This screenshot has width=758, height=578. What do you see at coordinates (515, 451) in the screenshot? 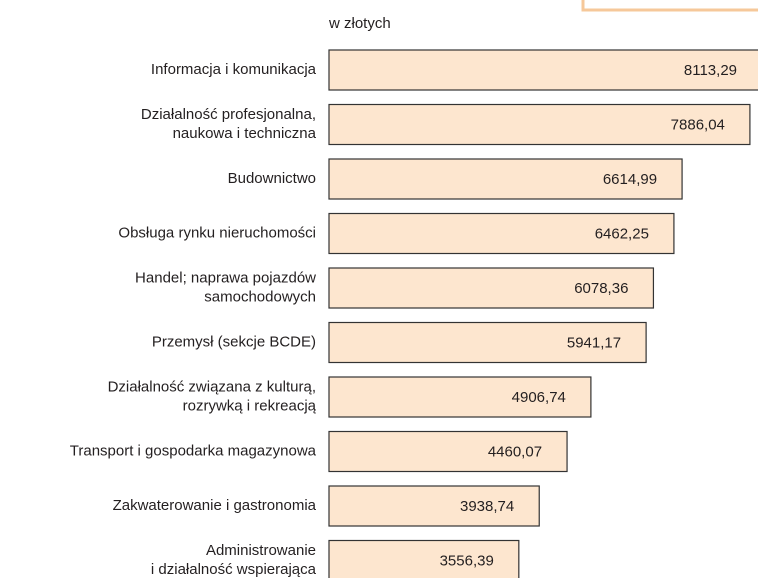
I see `value-label: 4460,07` at bounding box center [515, 451].